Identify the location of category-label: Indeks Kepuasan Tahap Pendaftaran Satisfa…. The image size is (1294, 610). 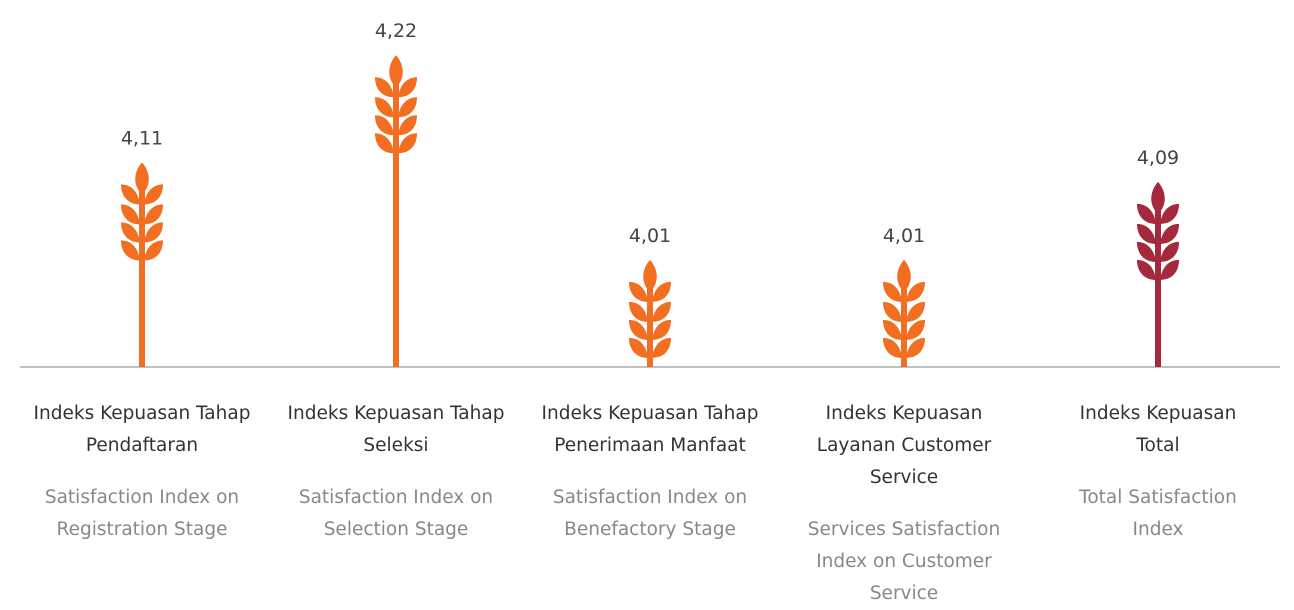
(142, 472).